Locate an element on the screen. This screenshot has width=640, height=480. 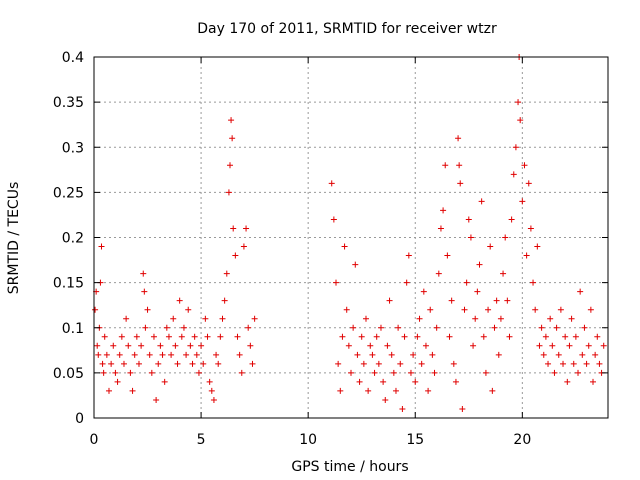
x-tick-label: 10 is located at coordinates (308, 440).